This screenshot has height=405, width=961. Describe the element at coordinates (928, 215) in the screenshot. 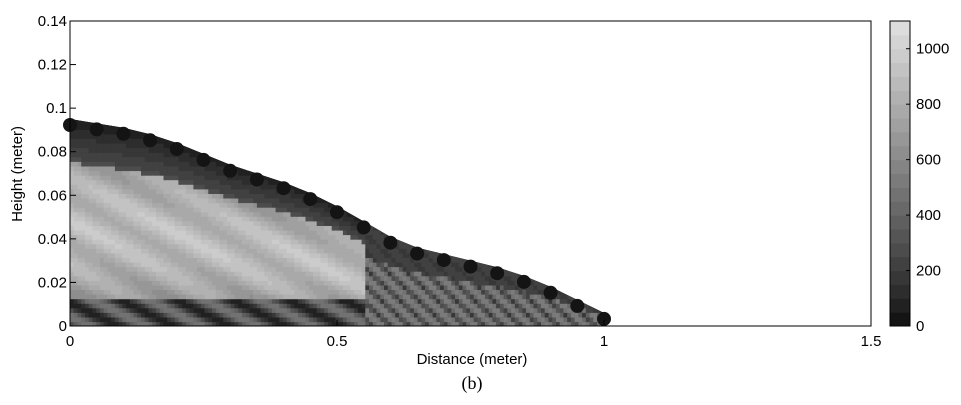

I see `colorbar-tick-label: 400` at that location.